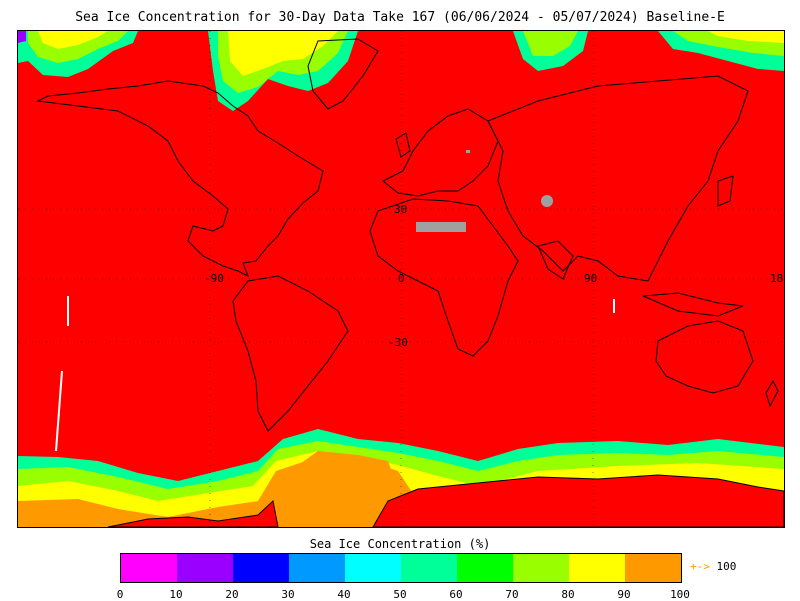 The height and width of the screenshot is (601, 800). I want to click on lon-label-neg90: -90, so click(214, 278).